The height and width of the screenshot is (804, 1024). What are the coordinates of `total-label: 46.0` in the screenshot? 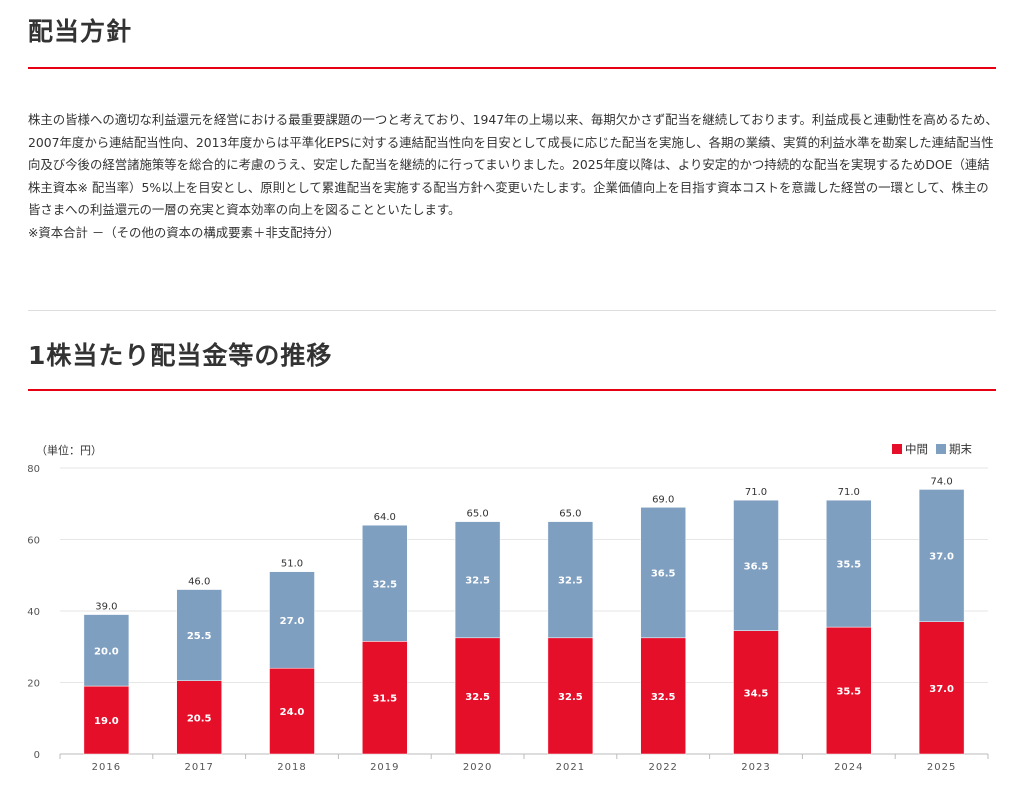 It's located at (199, 582).